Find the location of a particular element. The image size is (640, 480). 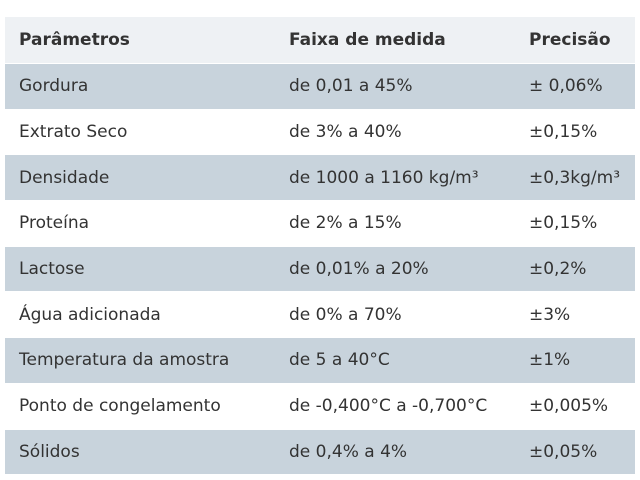

table-row: Densidade de 1000 a 1160 kg/m³ ±0,3kg/m³ is located at coordinates (320, 177).